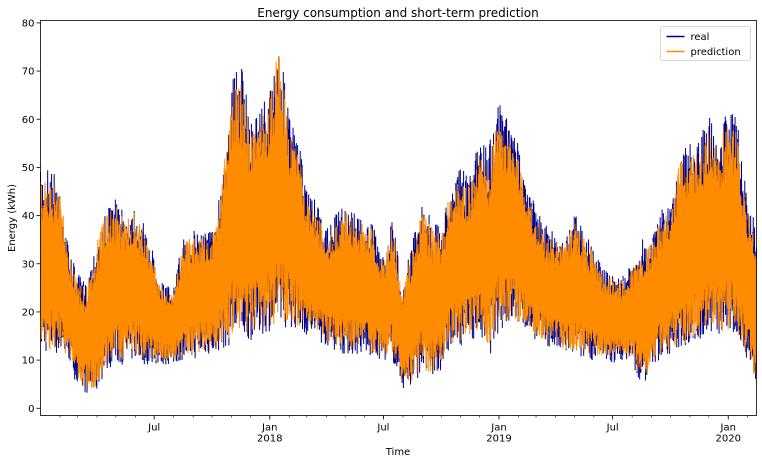  Describe the element at coordinates (28, 72) in the screenshot. I see `y-tick-label: 70` at that location.